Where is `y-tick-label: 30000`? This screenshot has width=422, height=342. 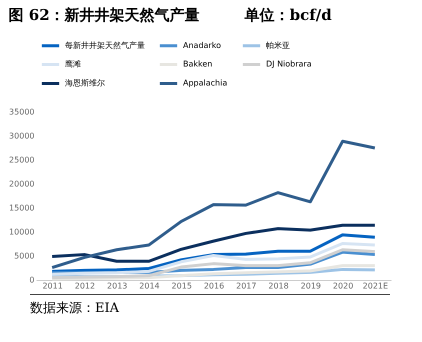
y-tick-label: 30000 is located at coordinates (21, 136).